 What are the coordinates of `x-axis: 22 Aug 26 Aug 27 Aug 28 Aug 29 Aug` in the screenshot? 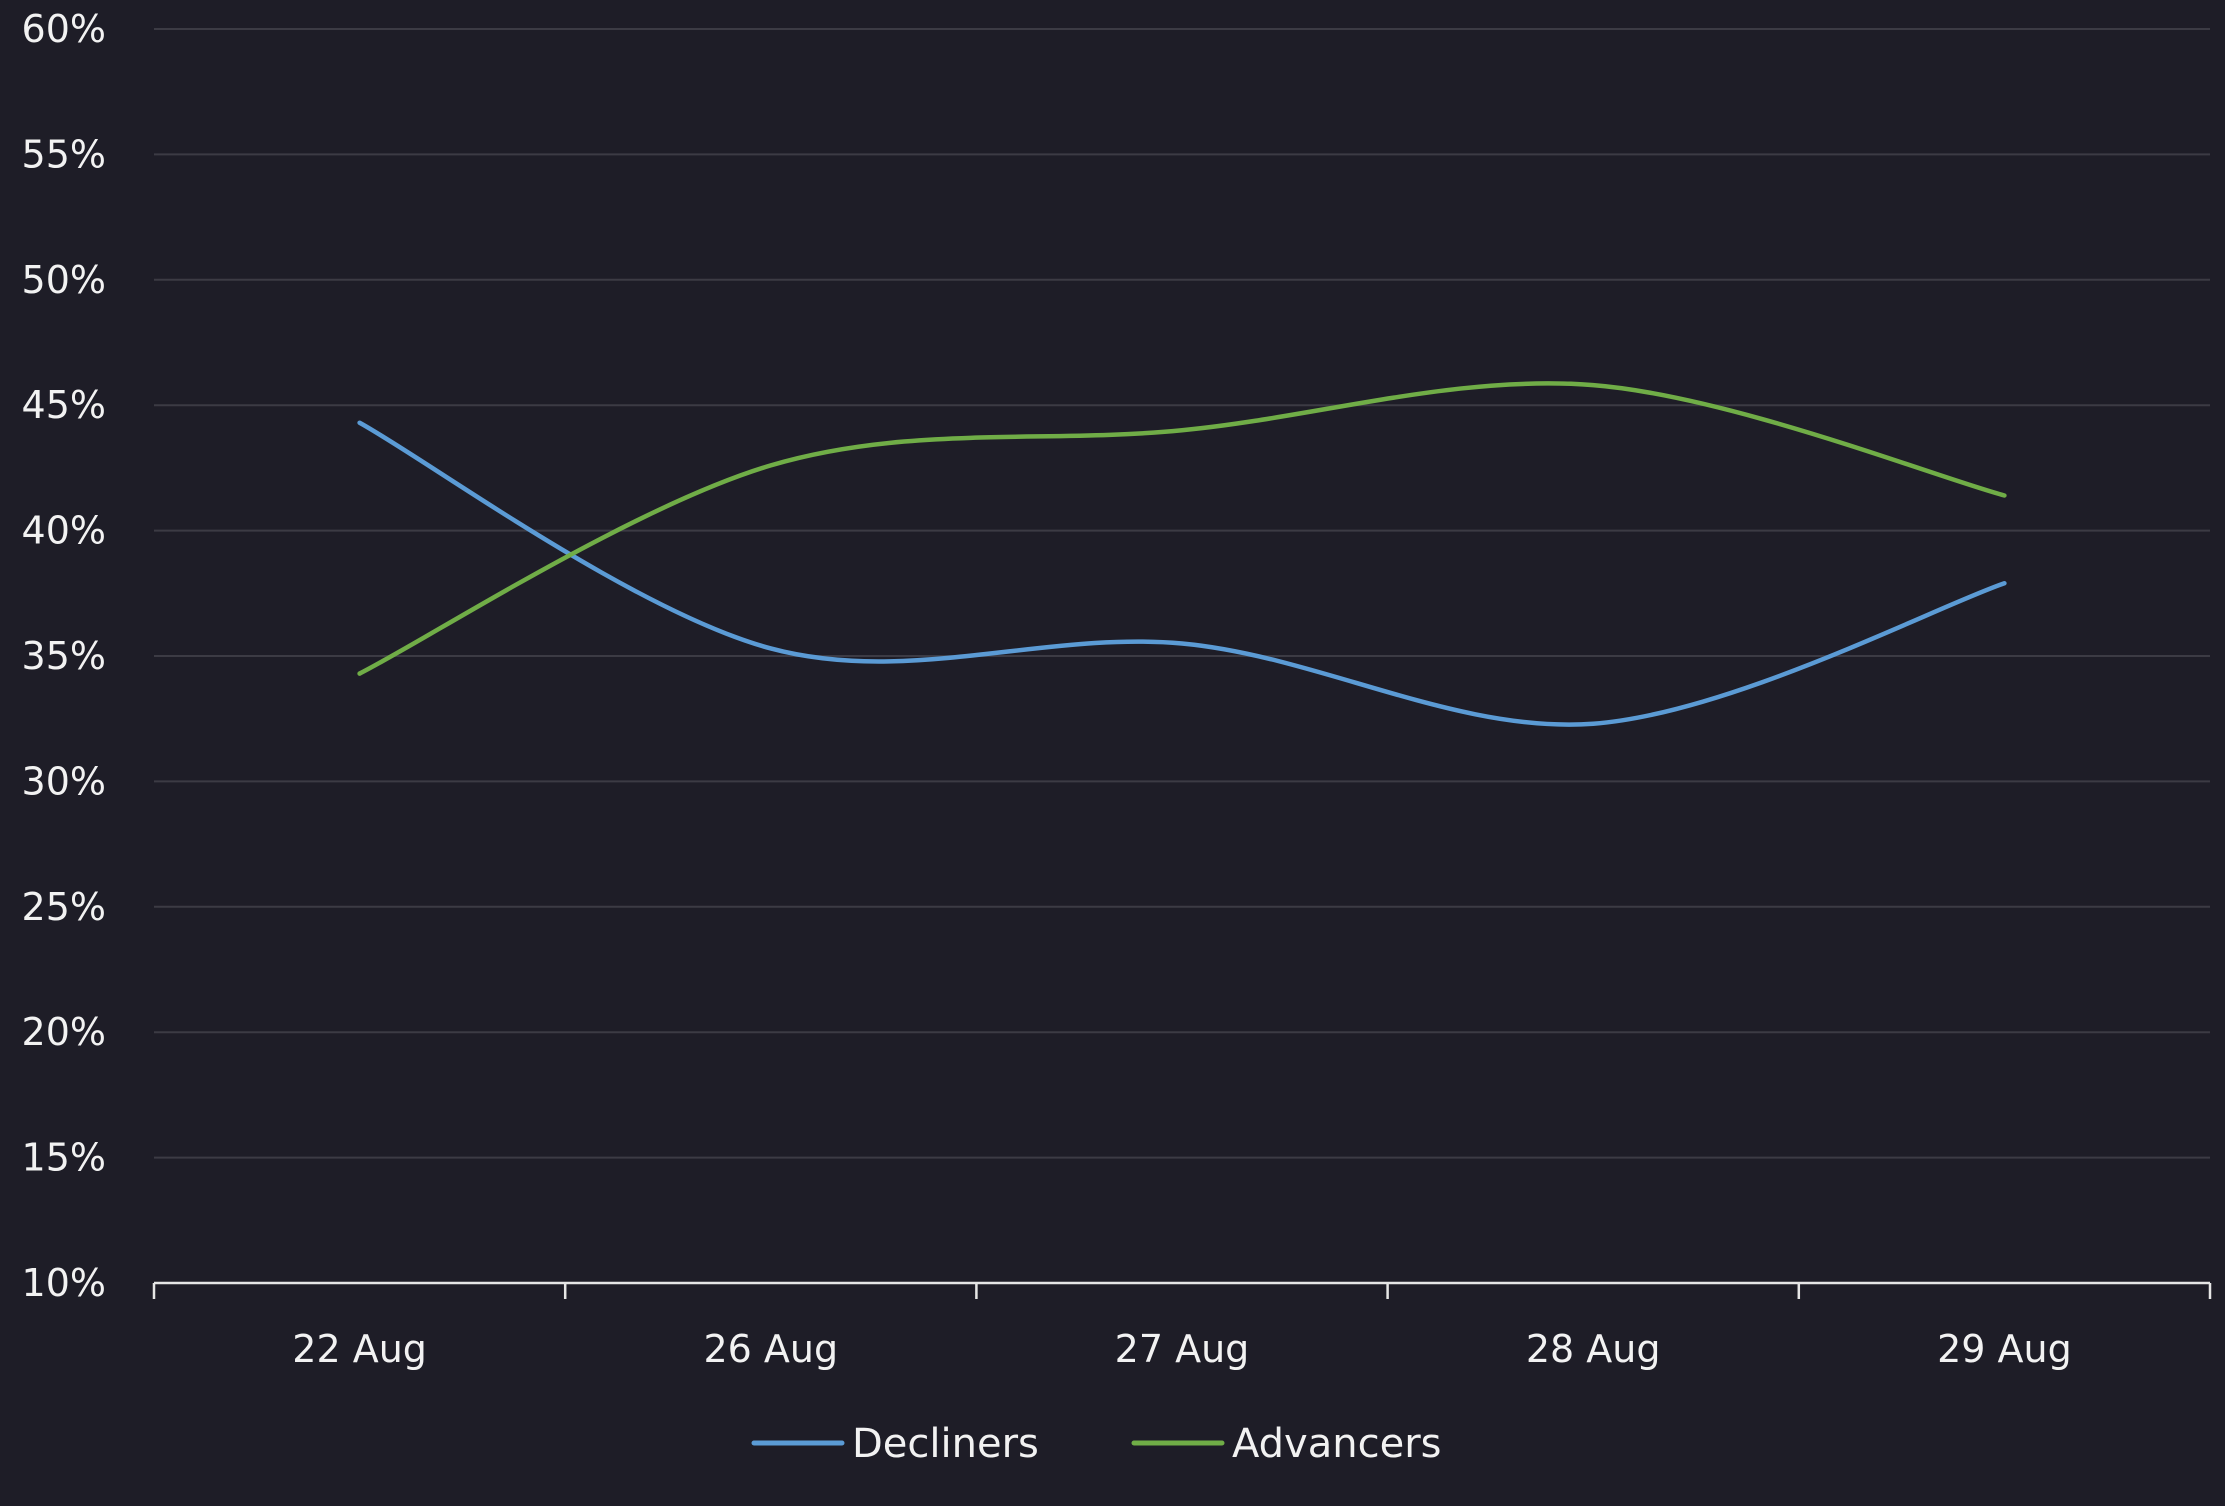 It's located at (1182, 1326).